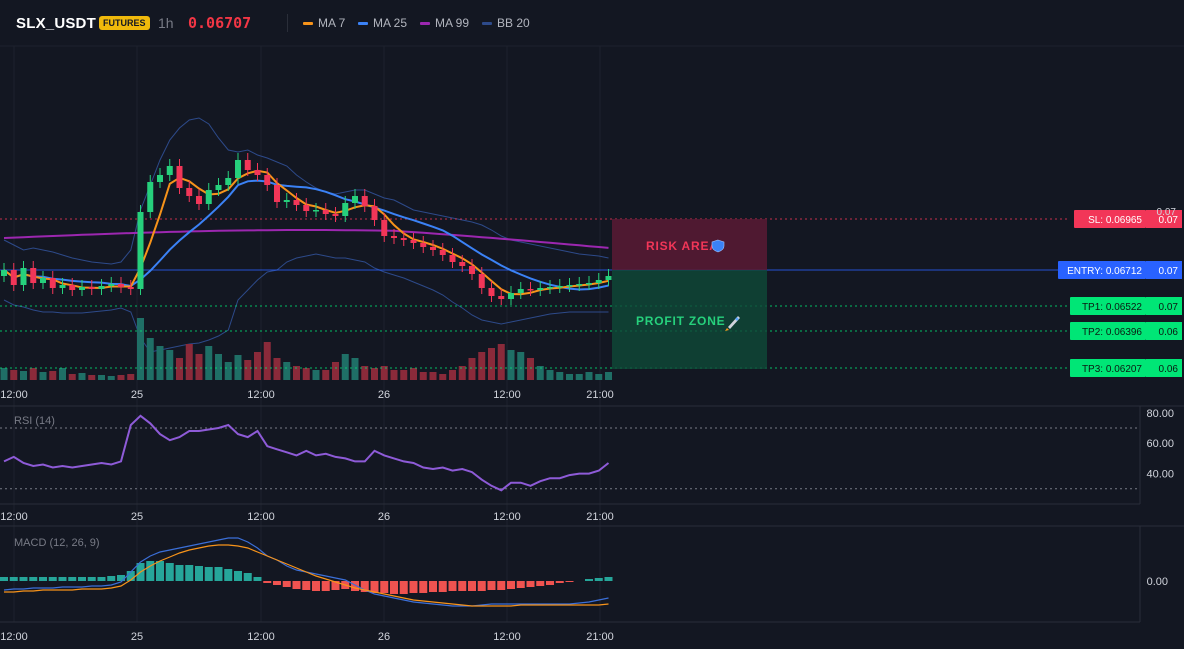 The height and width of the screenshot is (649, 1184). I want to click on profit-zone-box, so click(689, 319).